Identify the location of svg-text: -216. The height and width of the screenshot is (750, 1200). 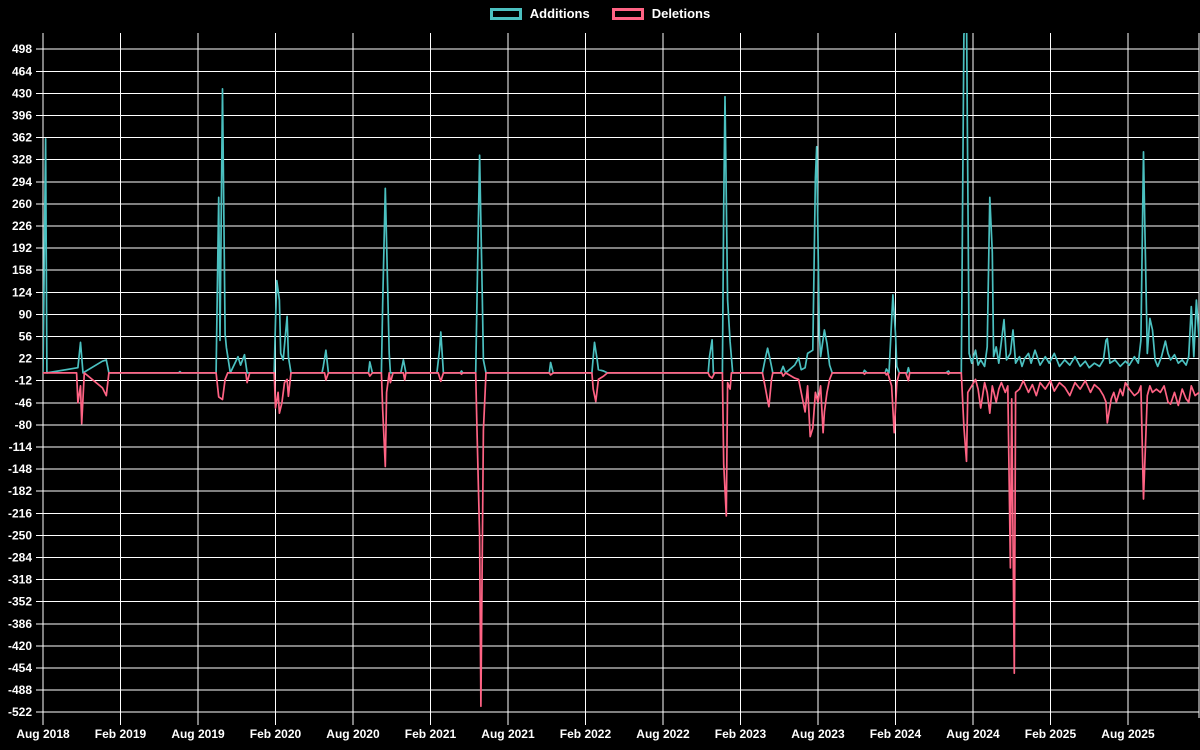
(20, 513).